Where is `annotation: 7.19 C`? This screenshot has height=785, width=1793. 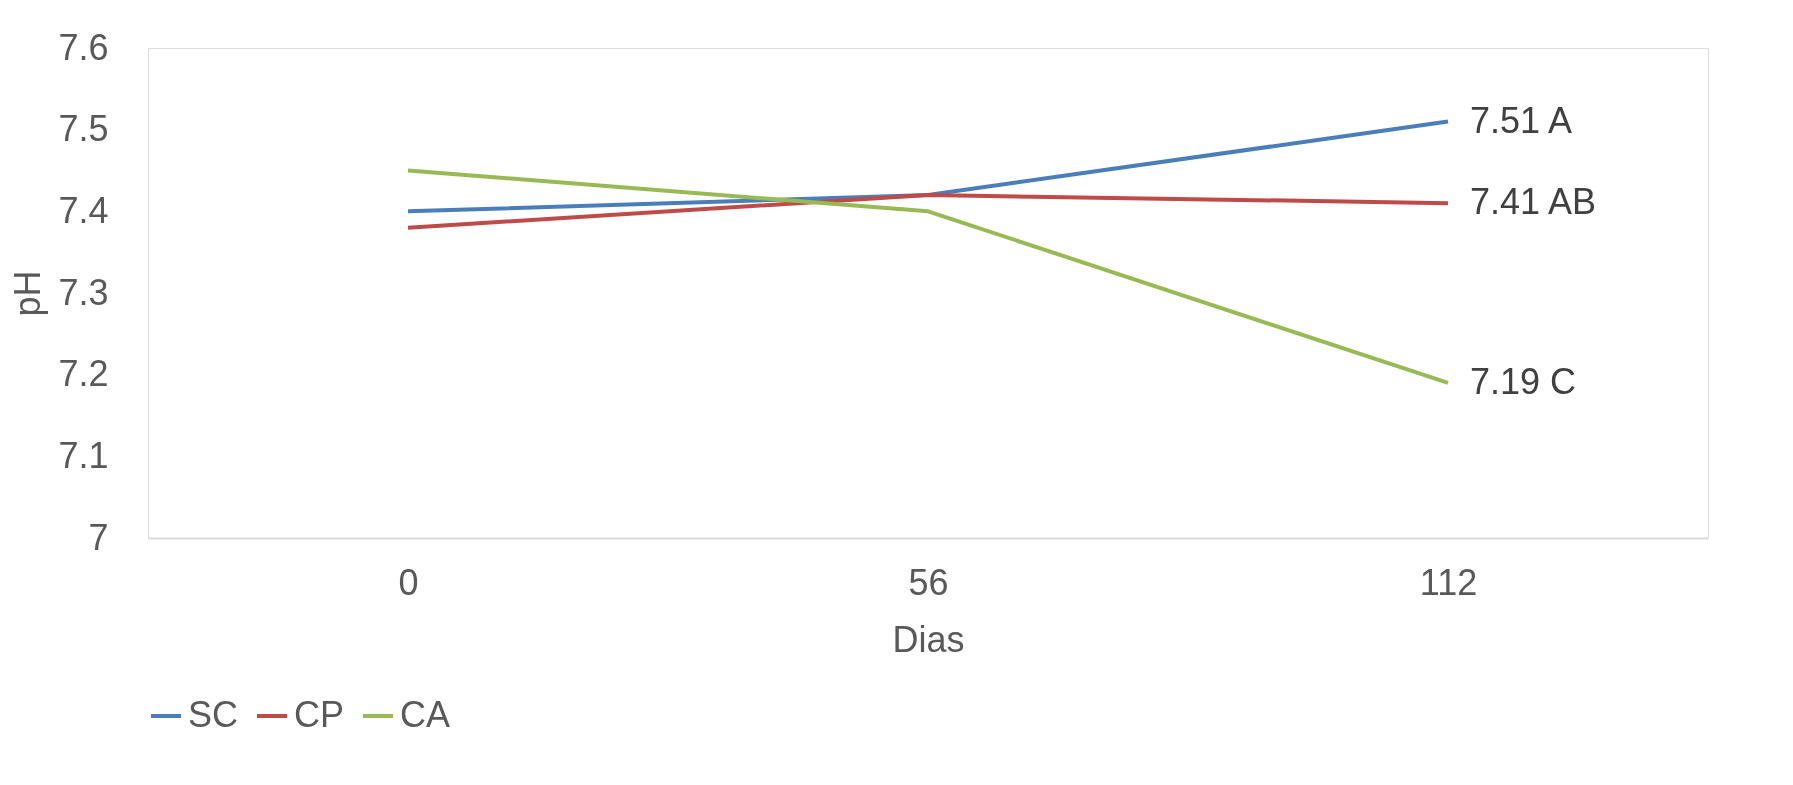 annotation: 7.19 C is located at coordinates (1523, 381).